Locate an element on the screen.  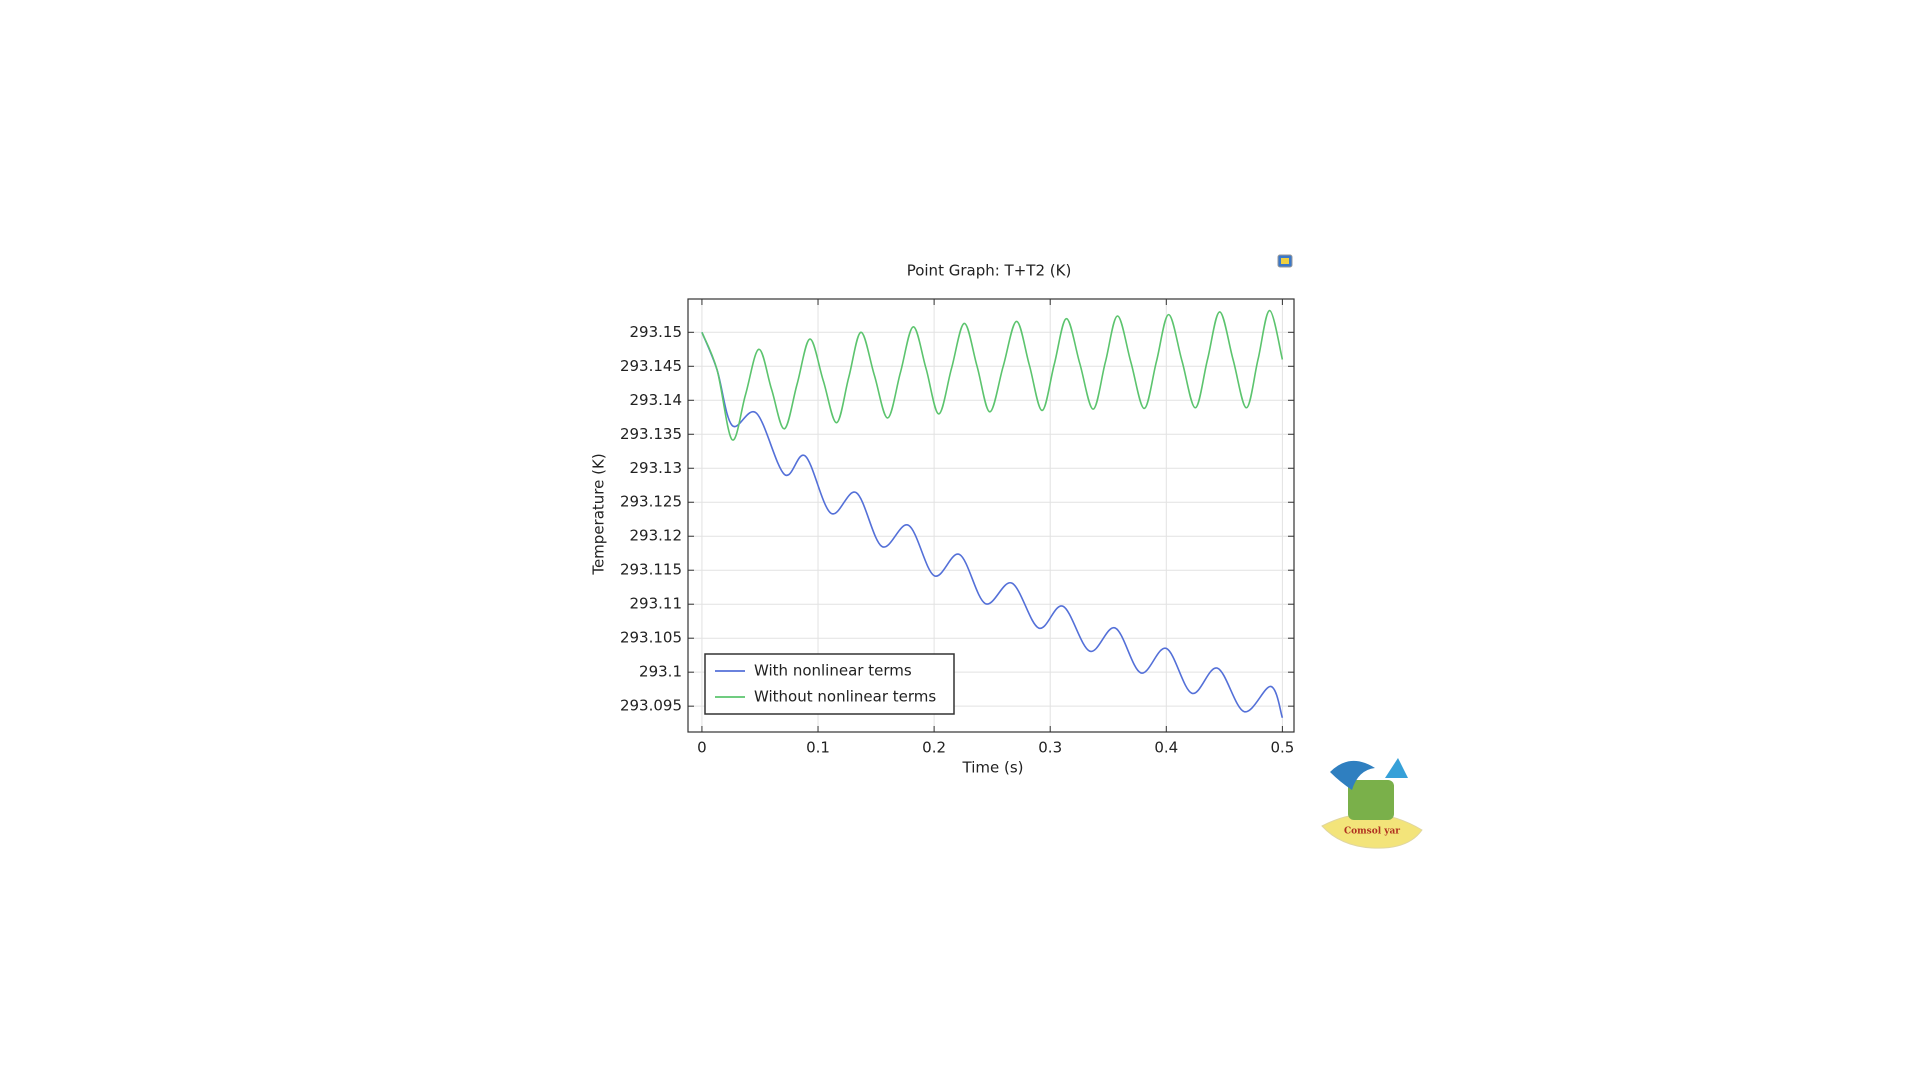
x-tick-label: 0.5 is located at coordinates (1282, 748).